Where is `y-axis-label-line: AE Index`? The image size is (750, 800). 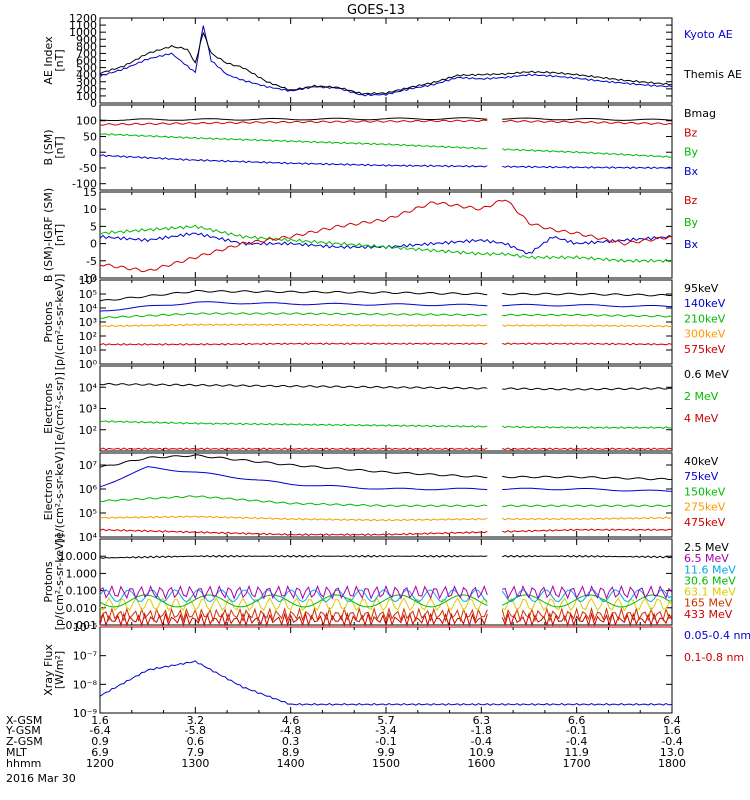 y-axis-label-line: AE Index is located at coordinates (48, 60).